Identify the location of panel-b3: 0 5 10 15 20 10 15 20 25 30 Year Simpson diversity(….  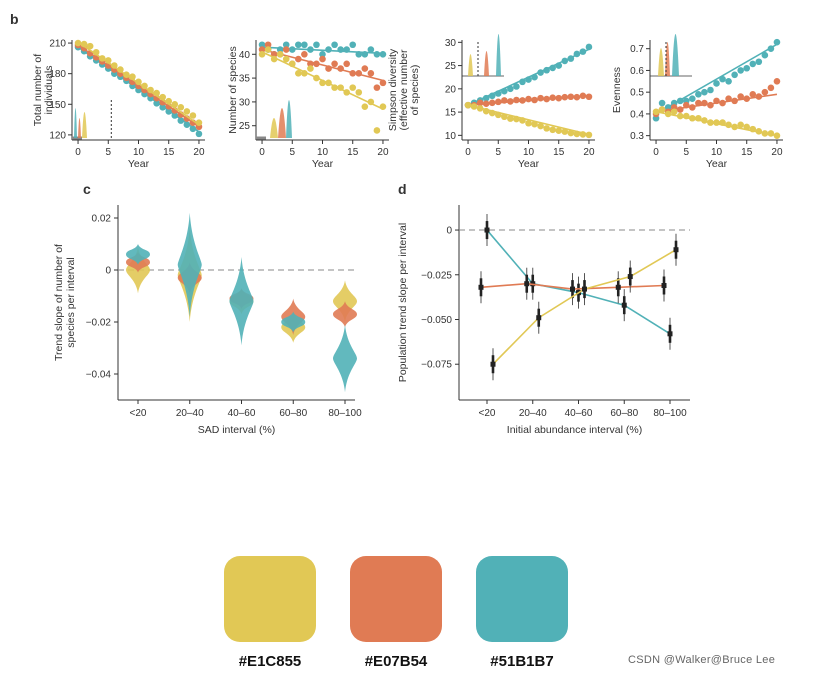
(491, 102).